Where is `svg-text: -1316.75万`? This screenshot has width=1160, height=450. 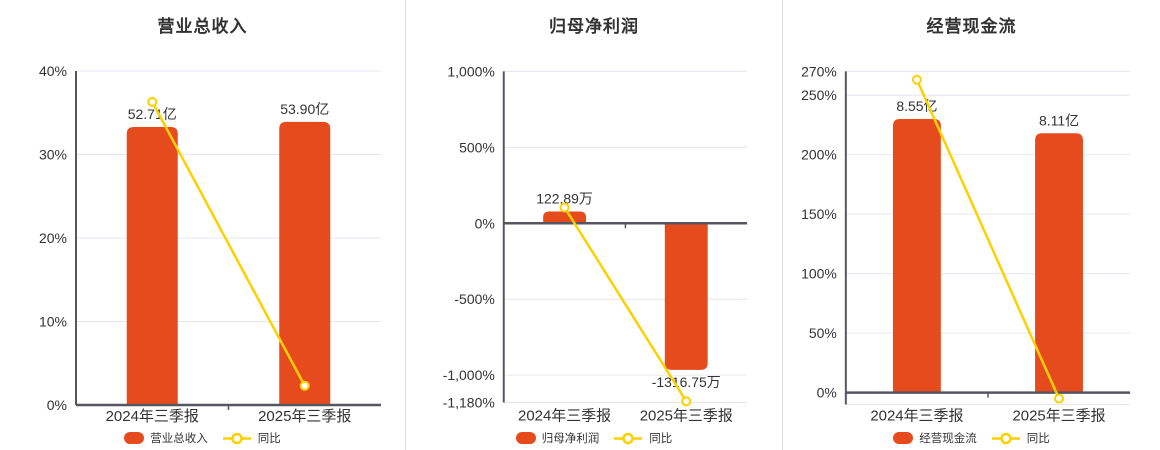
svg-text: -1316.75万 is located at coordinates (686, 382).